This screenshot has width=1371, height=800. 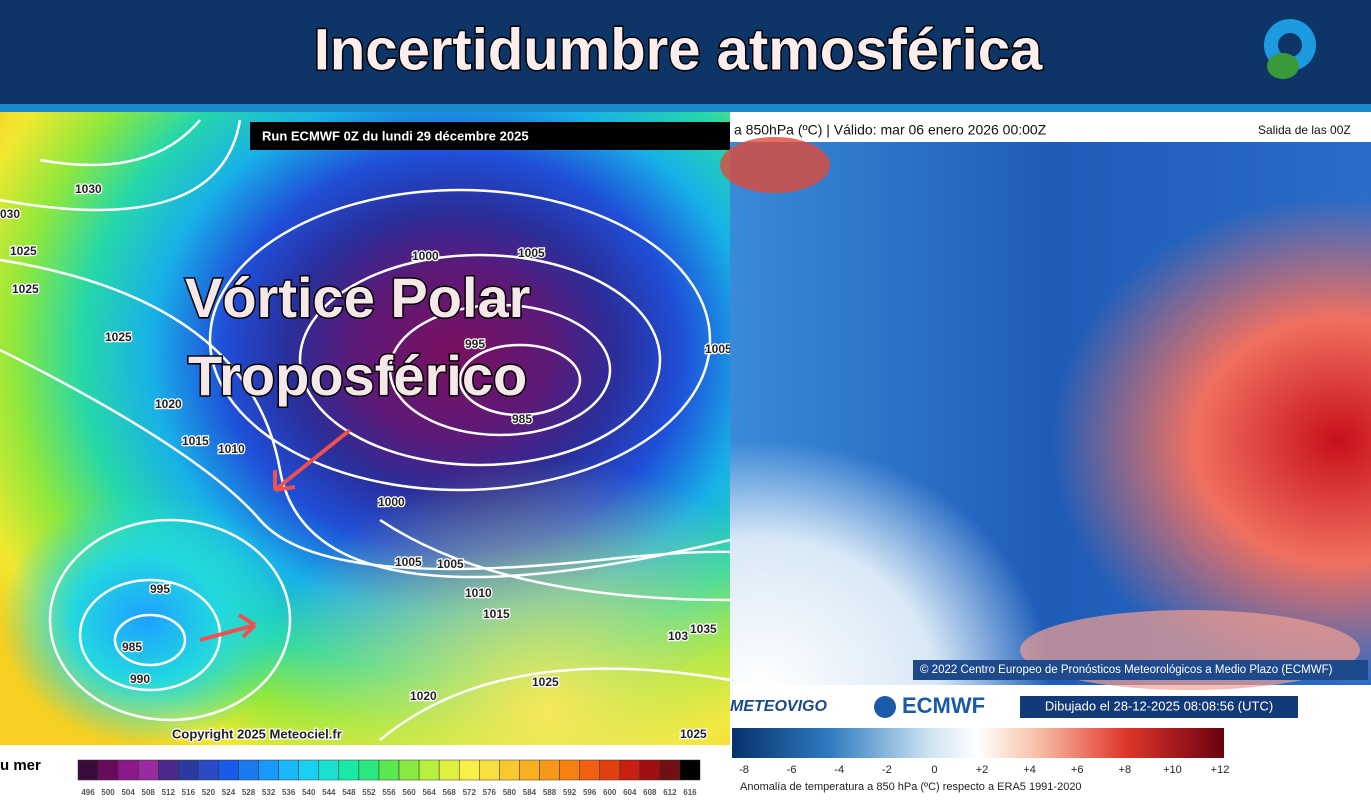 I want to click on colorbar-tick-label: -2, so click(x=887, y=770).